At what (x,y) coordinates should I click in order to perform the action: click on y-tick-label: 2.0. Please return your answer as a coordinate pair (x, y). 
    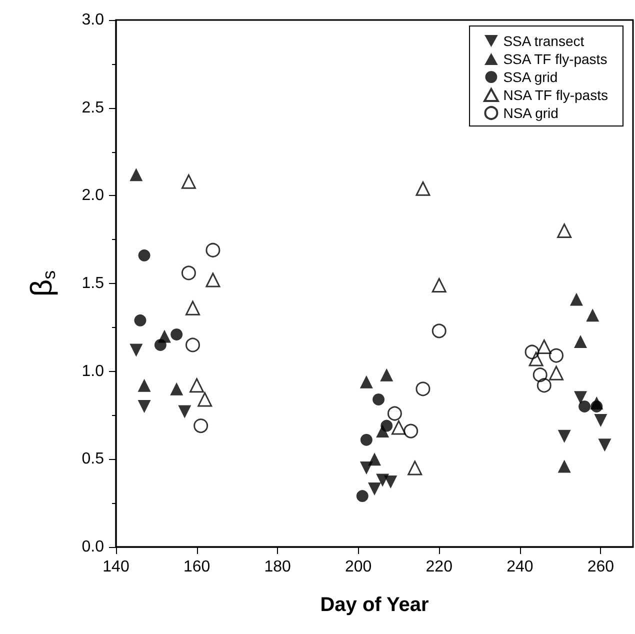
    Looking at the image, I should click on (93, 195).